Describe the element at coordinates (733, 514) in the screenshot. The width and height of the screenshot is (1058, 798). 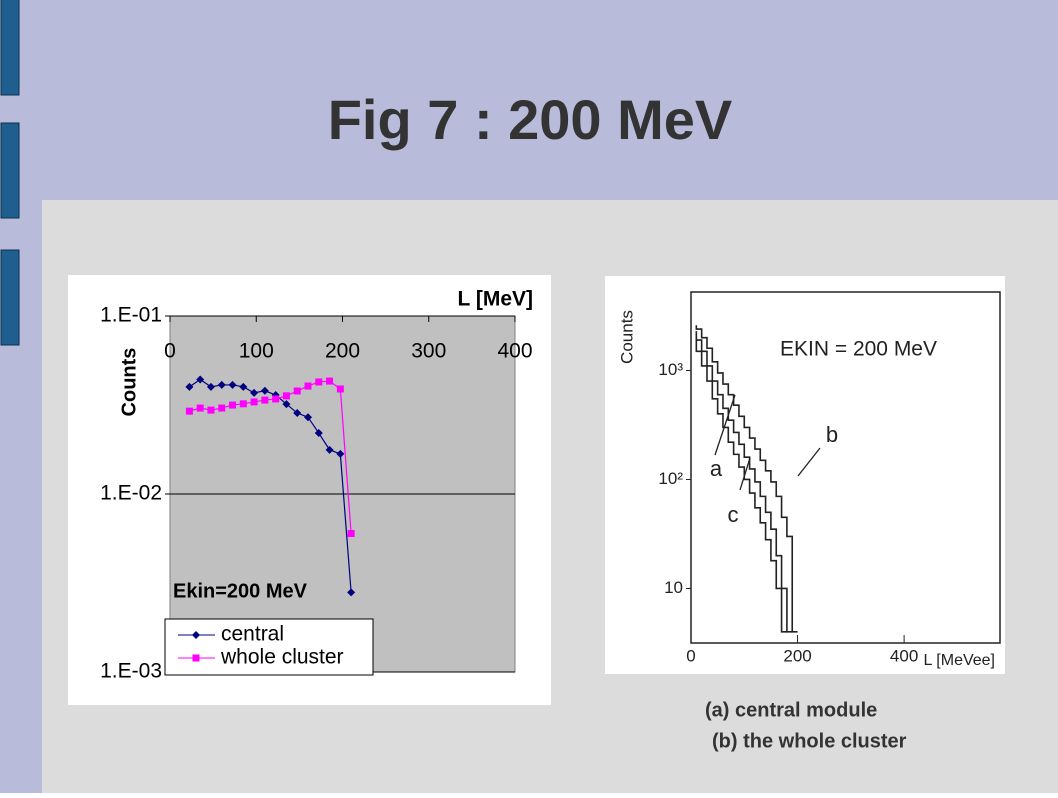
I see `curve-label: c` at that location.